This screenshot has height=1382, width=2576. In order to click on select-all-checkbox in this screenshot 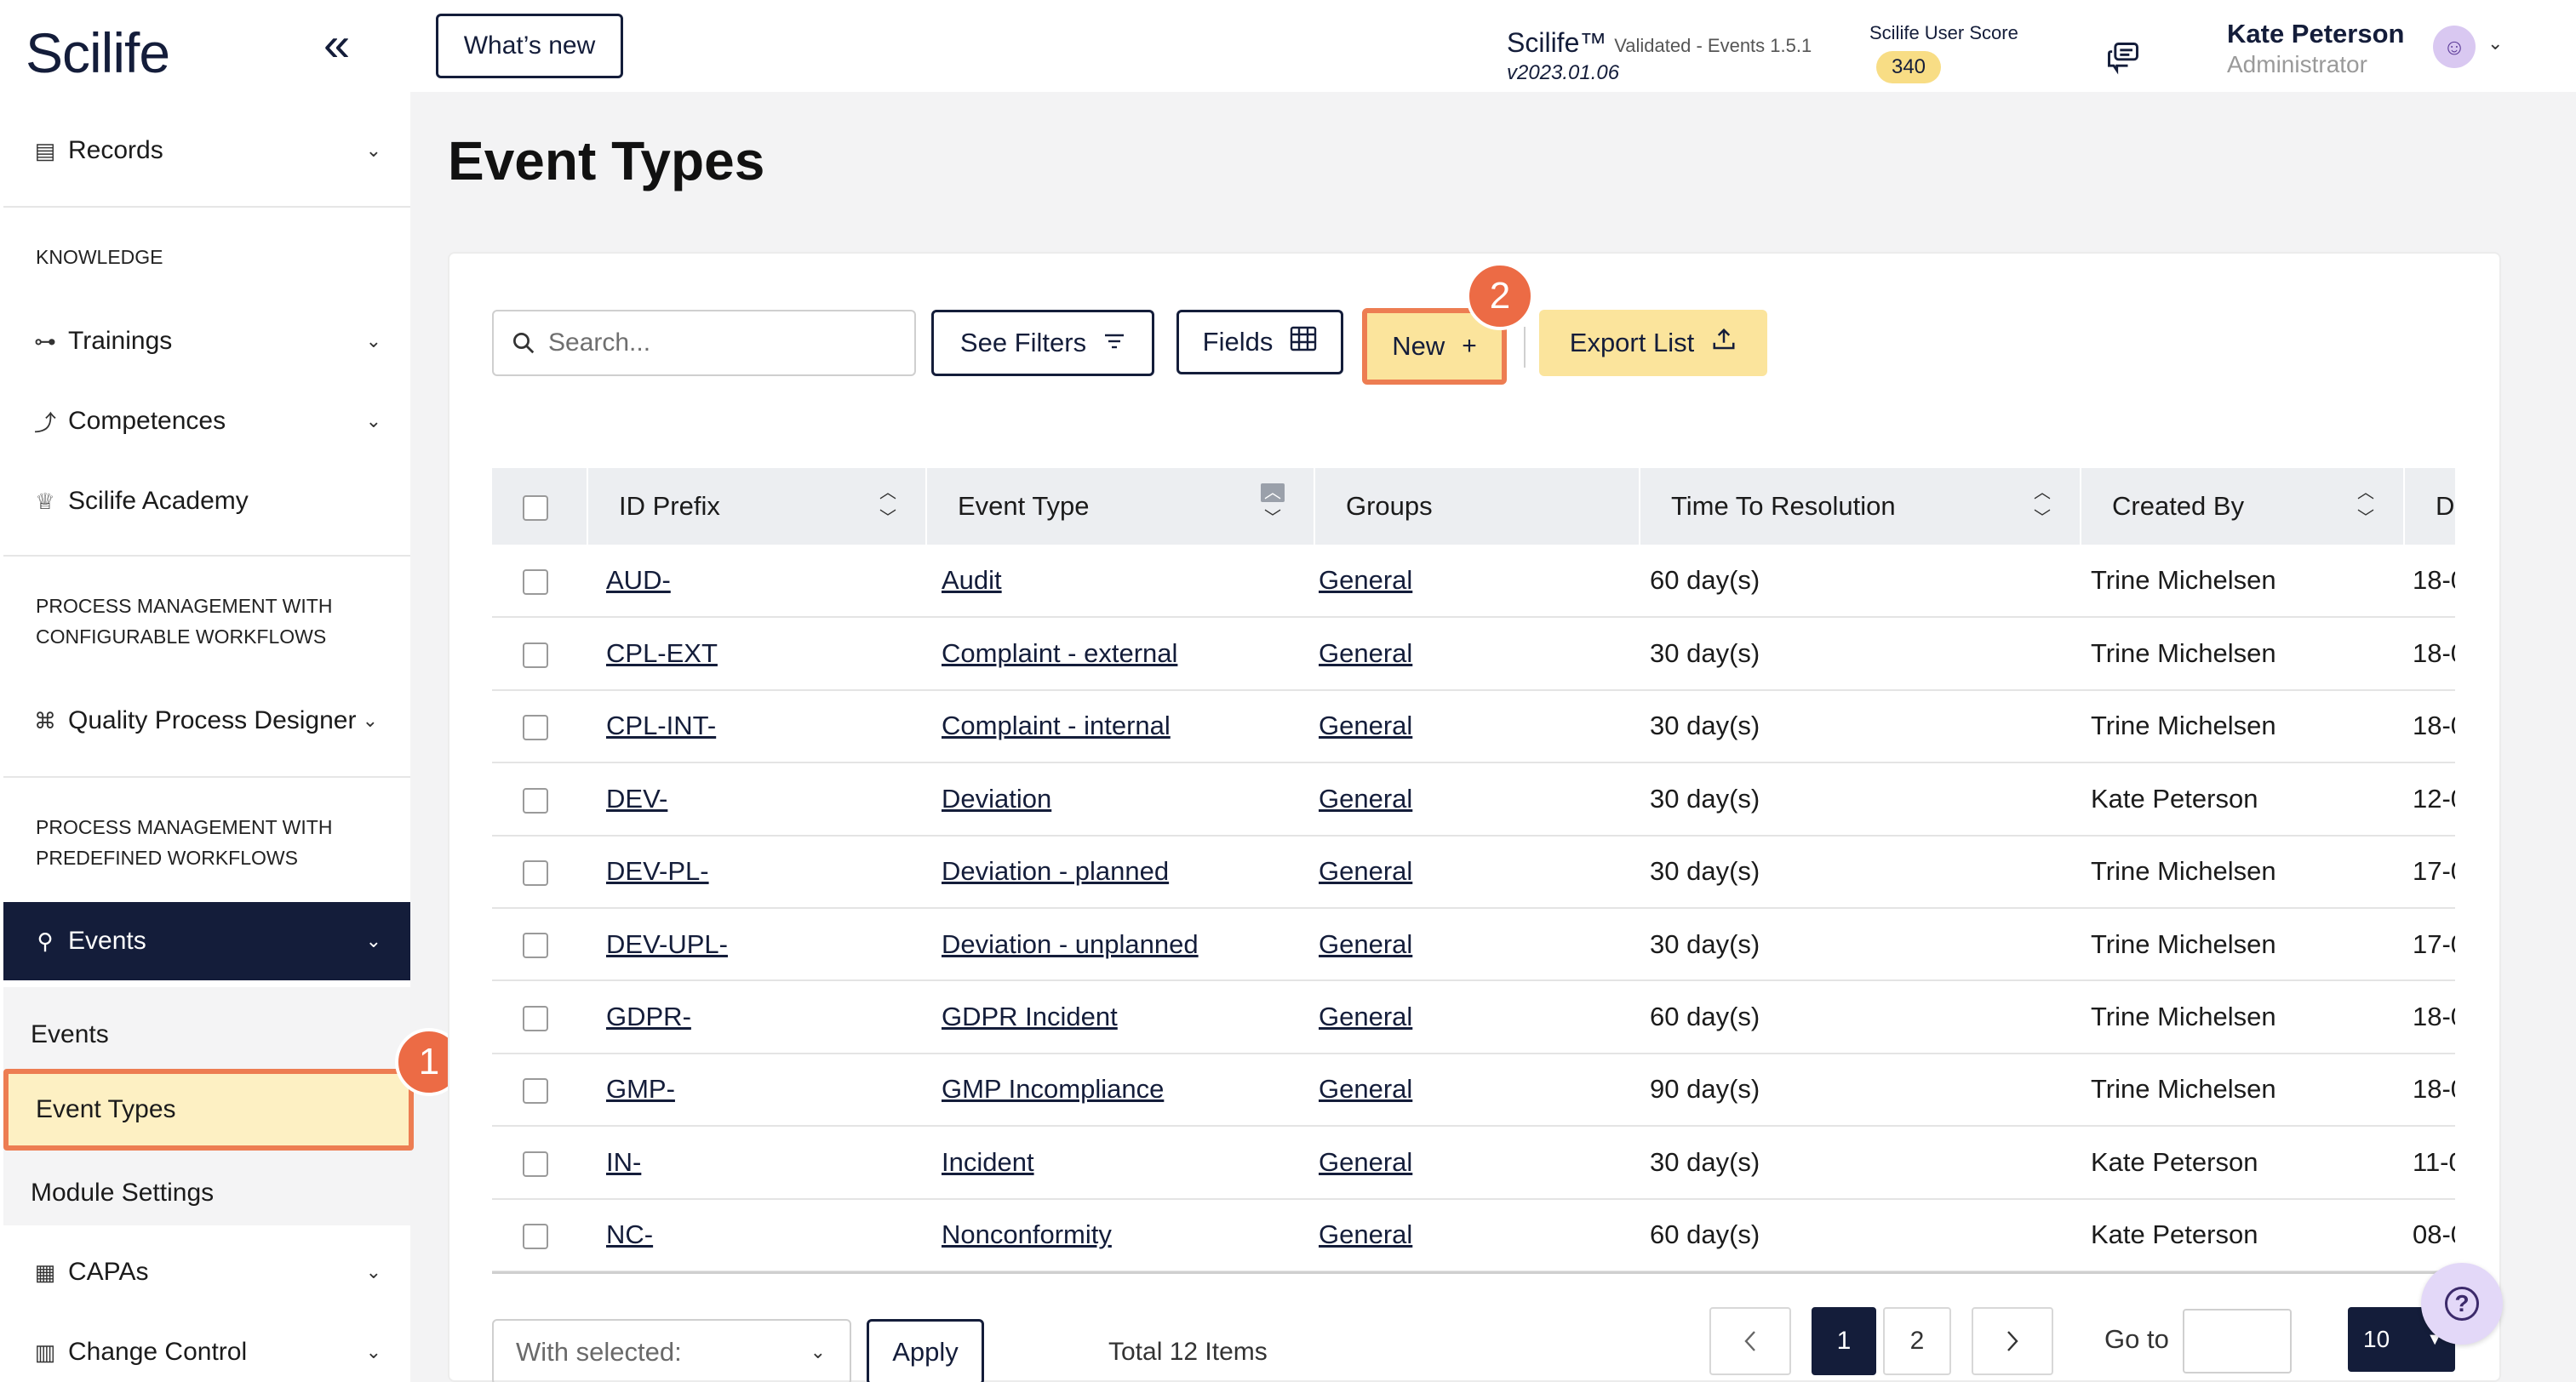, I will do `click(536, 508)`.